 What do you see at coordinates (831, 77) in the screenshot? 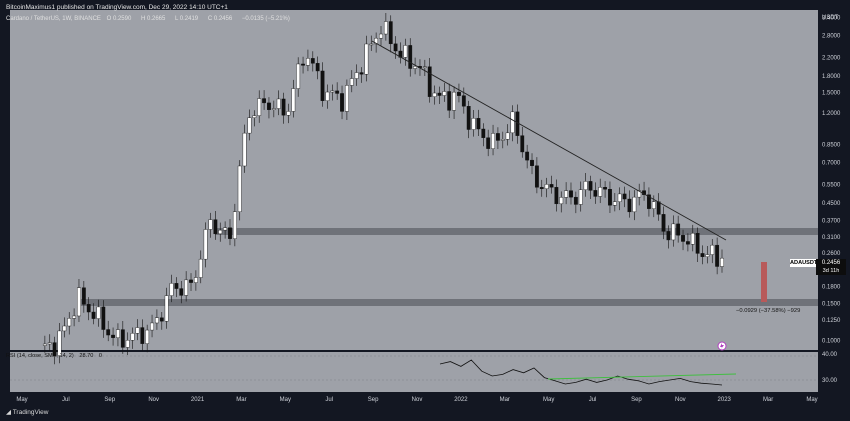
I see `price-axis-label: 1.8000` at bounding box center [831, 77].